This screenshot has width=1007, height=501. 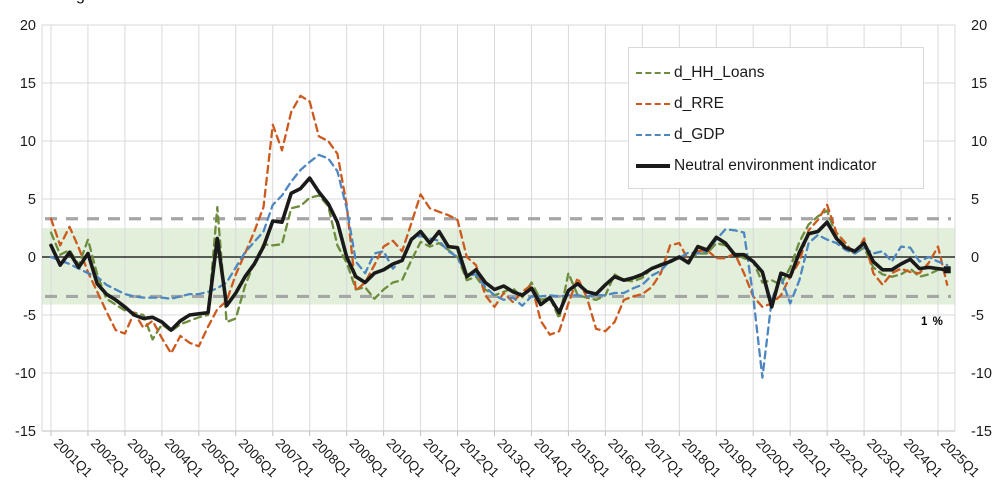 What do you see at coordinates (947, 270) in the screenshot?
I see `series-end-marker` at bounding box center [947, 270].